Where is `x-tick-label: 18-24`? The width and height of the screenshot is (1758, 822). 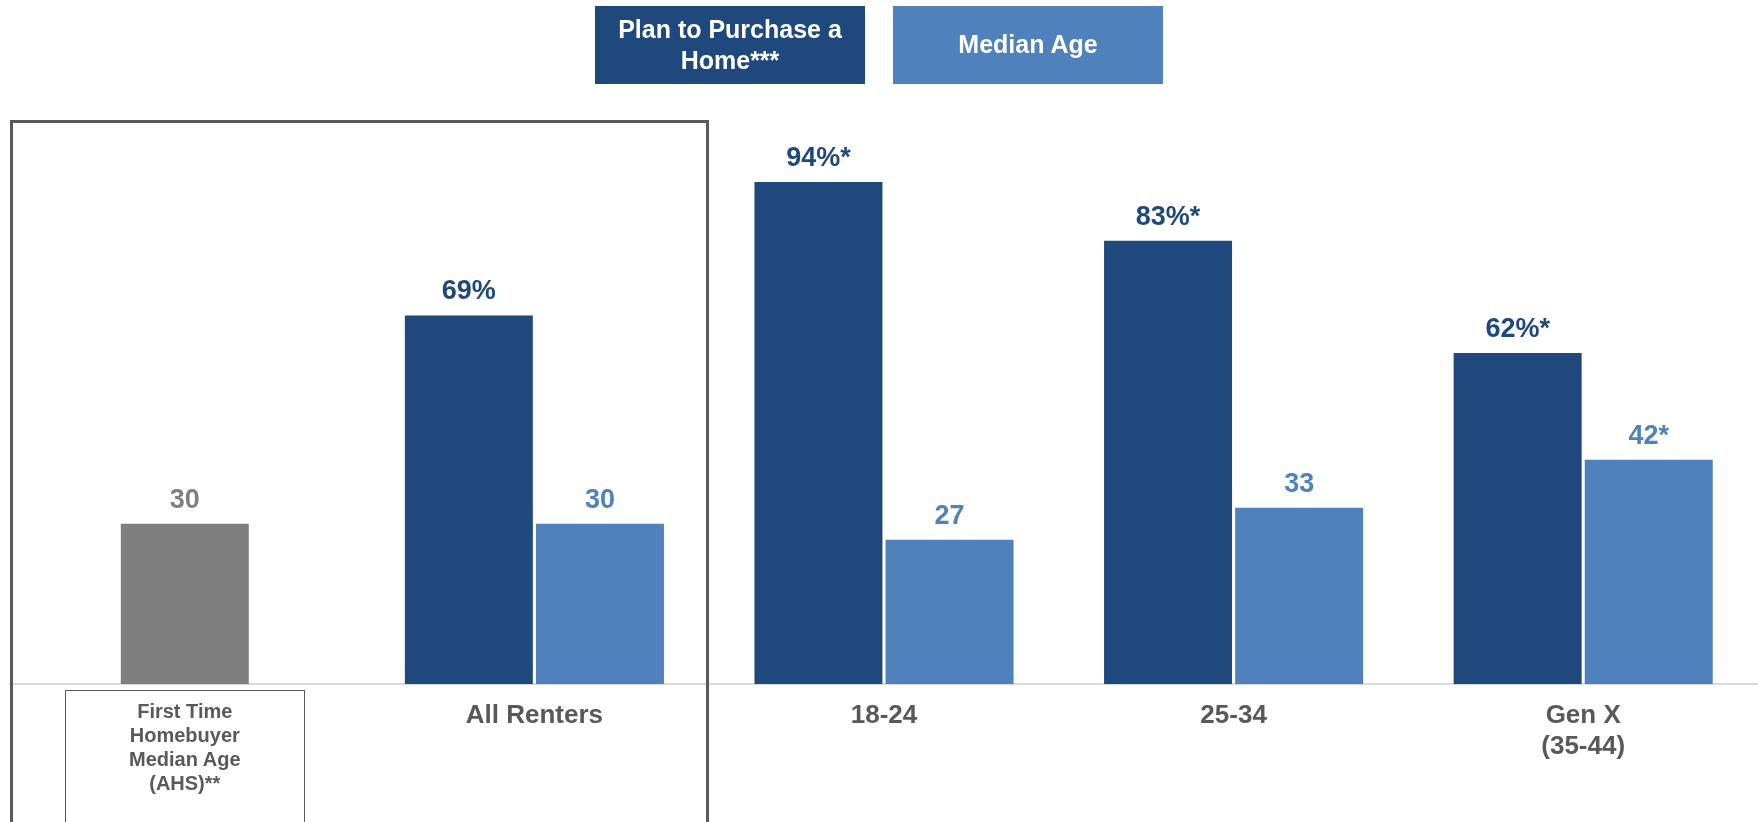
x-tick-label: 18-24 is located at coordinates (884, 713).